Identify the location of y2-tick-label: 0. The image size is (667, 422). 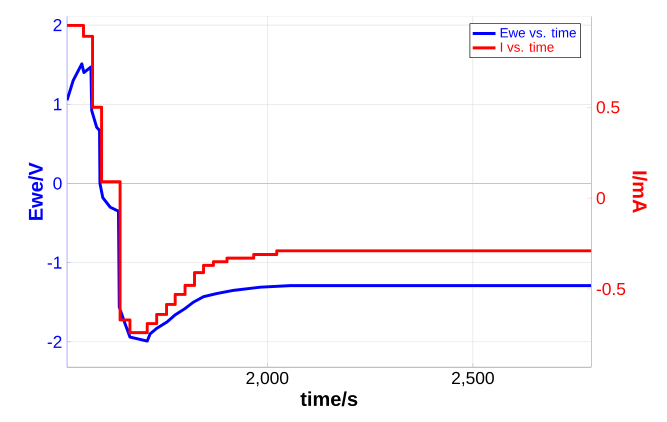
(600, 198).